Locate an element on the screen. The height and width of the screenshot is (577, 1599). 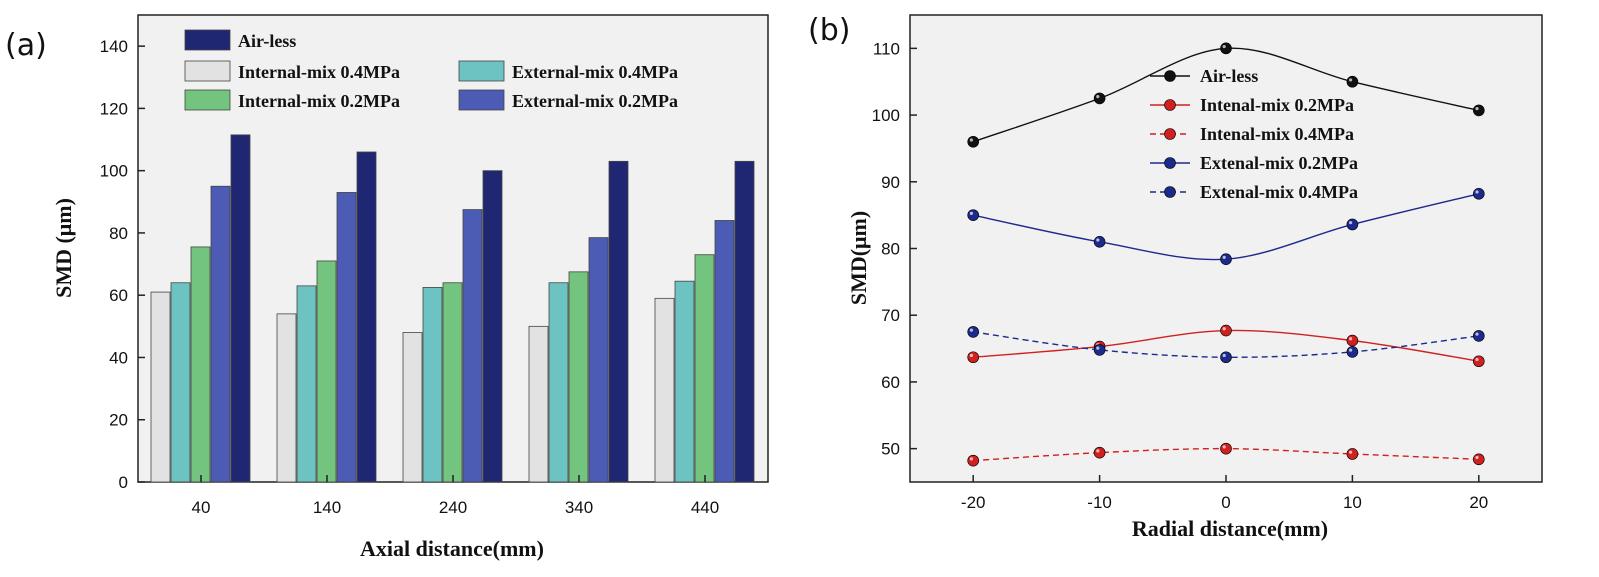
x-axis-ticks-b: -20 -10 0 10 20 is located at coordinates (1224, 493).